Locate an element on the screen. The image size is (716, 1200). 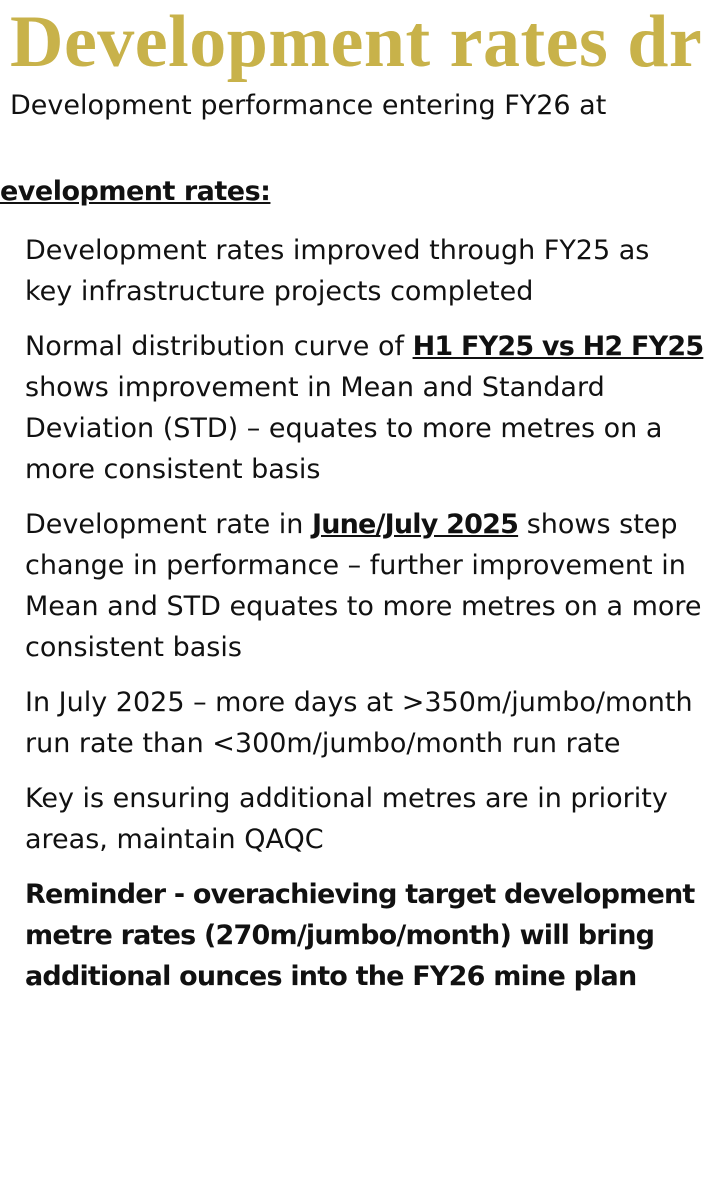
bullet-text: Normal distribution curve of is located at coordinates (219, 346).